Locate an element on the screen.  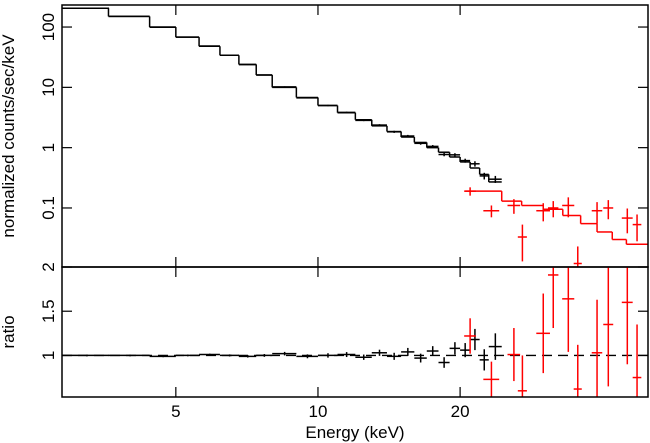
y-tick-label: 1.5 is located at coordinates (48, 311).